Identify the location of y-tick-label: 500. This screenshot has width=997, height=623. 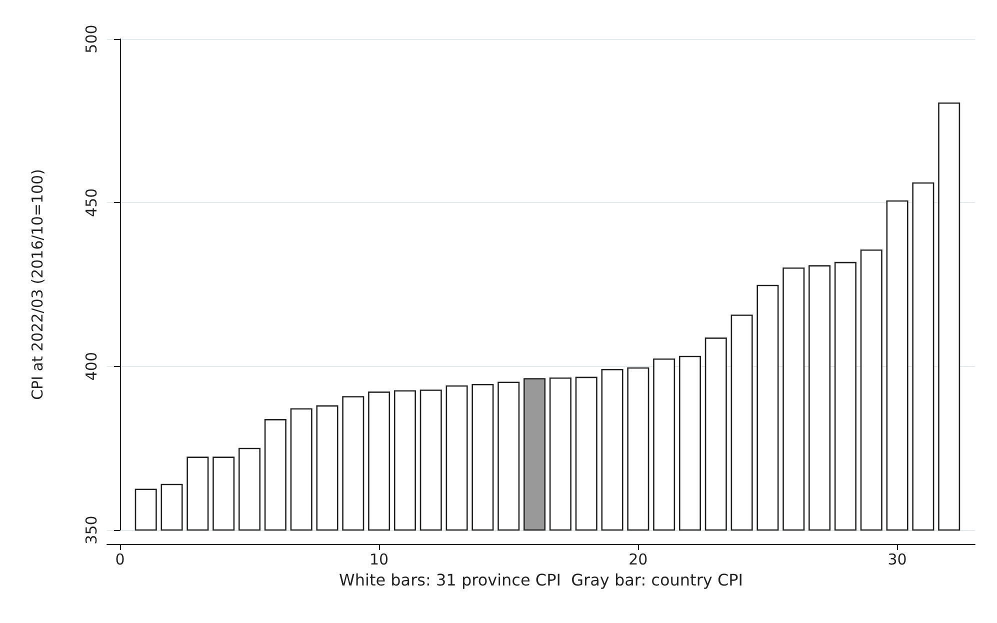
(91, 39).